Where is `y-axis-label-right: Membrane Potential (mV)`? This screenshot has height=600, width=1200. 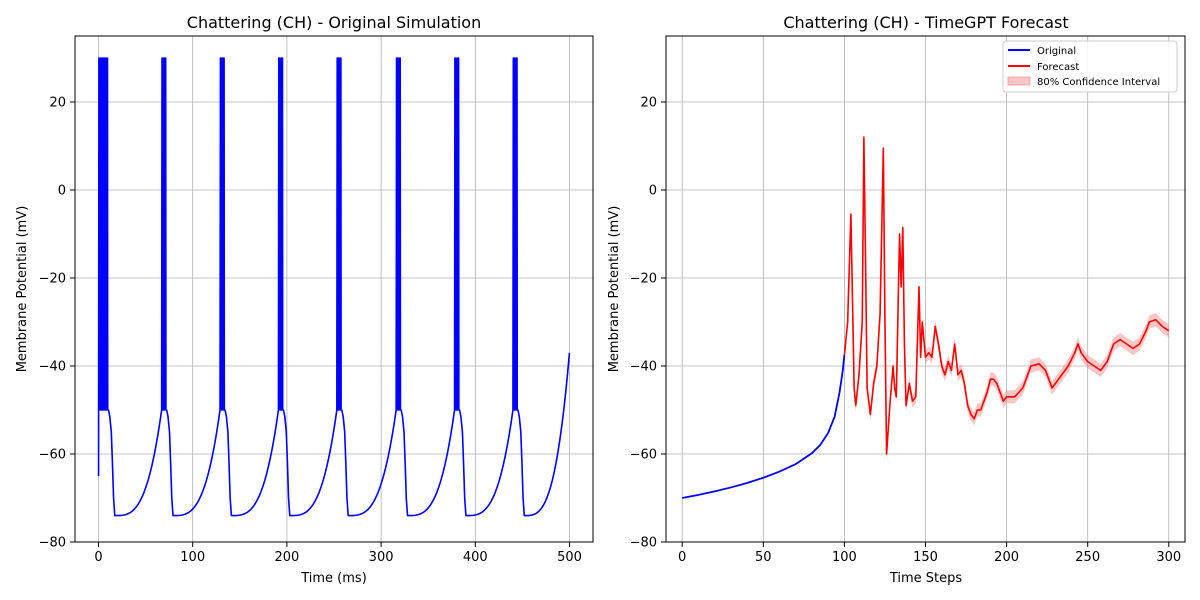
y-axis-label-right: Membrane Potential (mV) is located at coordinates (614, 289).